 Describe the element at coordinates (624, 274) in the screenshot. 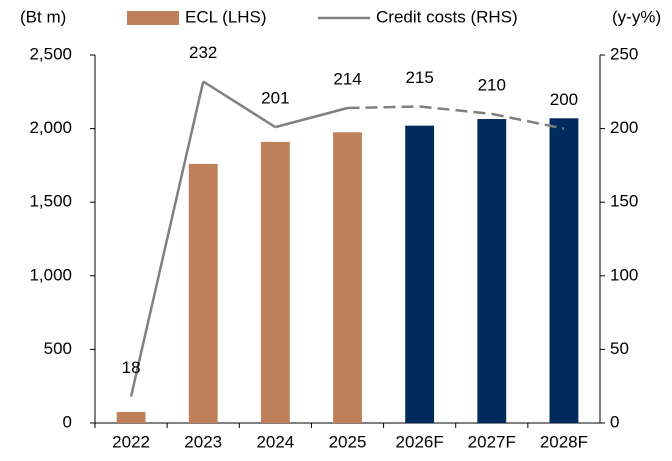

I see `y2-tick-label: 100` at that location.